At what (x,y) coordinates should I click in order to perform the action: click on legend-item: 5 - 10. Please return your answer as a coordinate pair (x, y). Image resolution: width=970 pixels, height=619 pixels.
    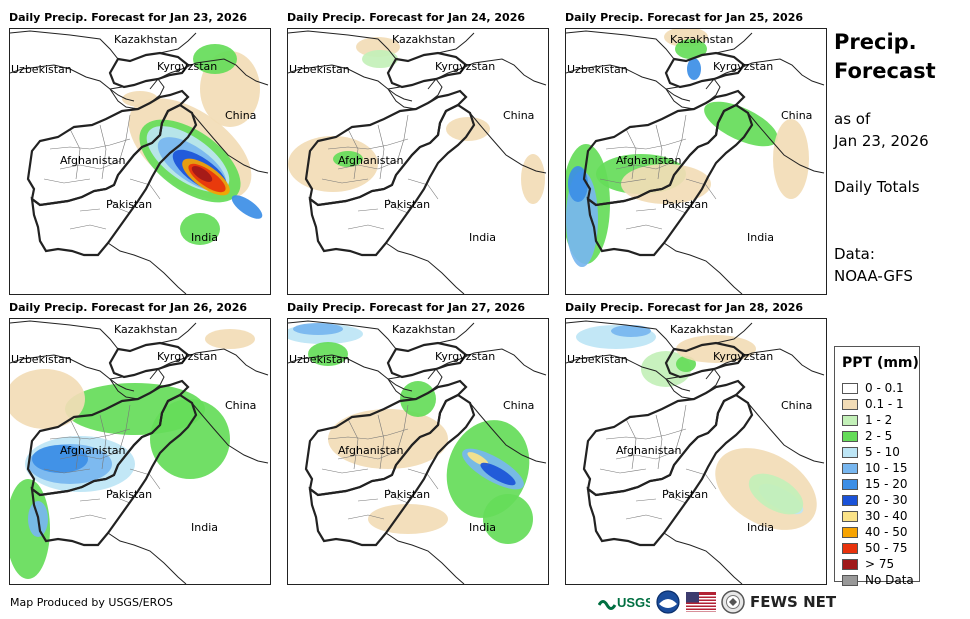
    Looking at the image, I should click on (871, 452).